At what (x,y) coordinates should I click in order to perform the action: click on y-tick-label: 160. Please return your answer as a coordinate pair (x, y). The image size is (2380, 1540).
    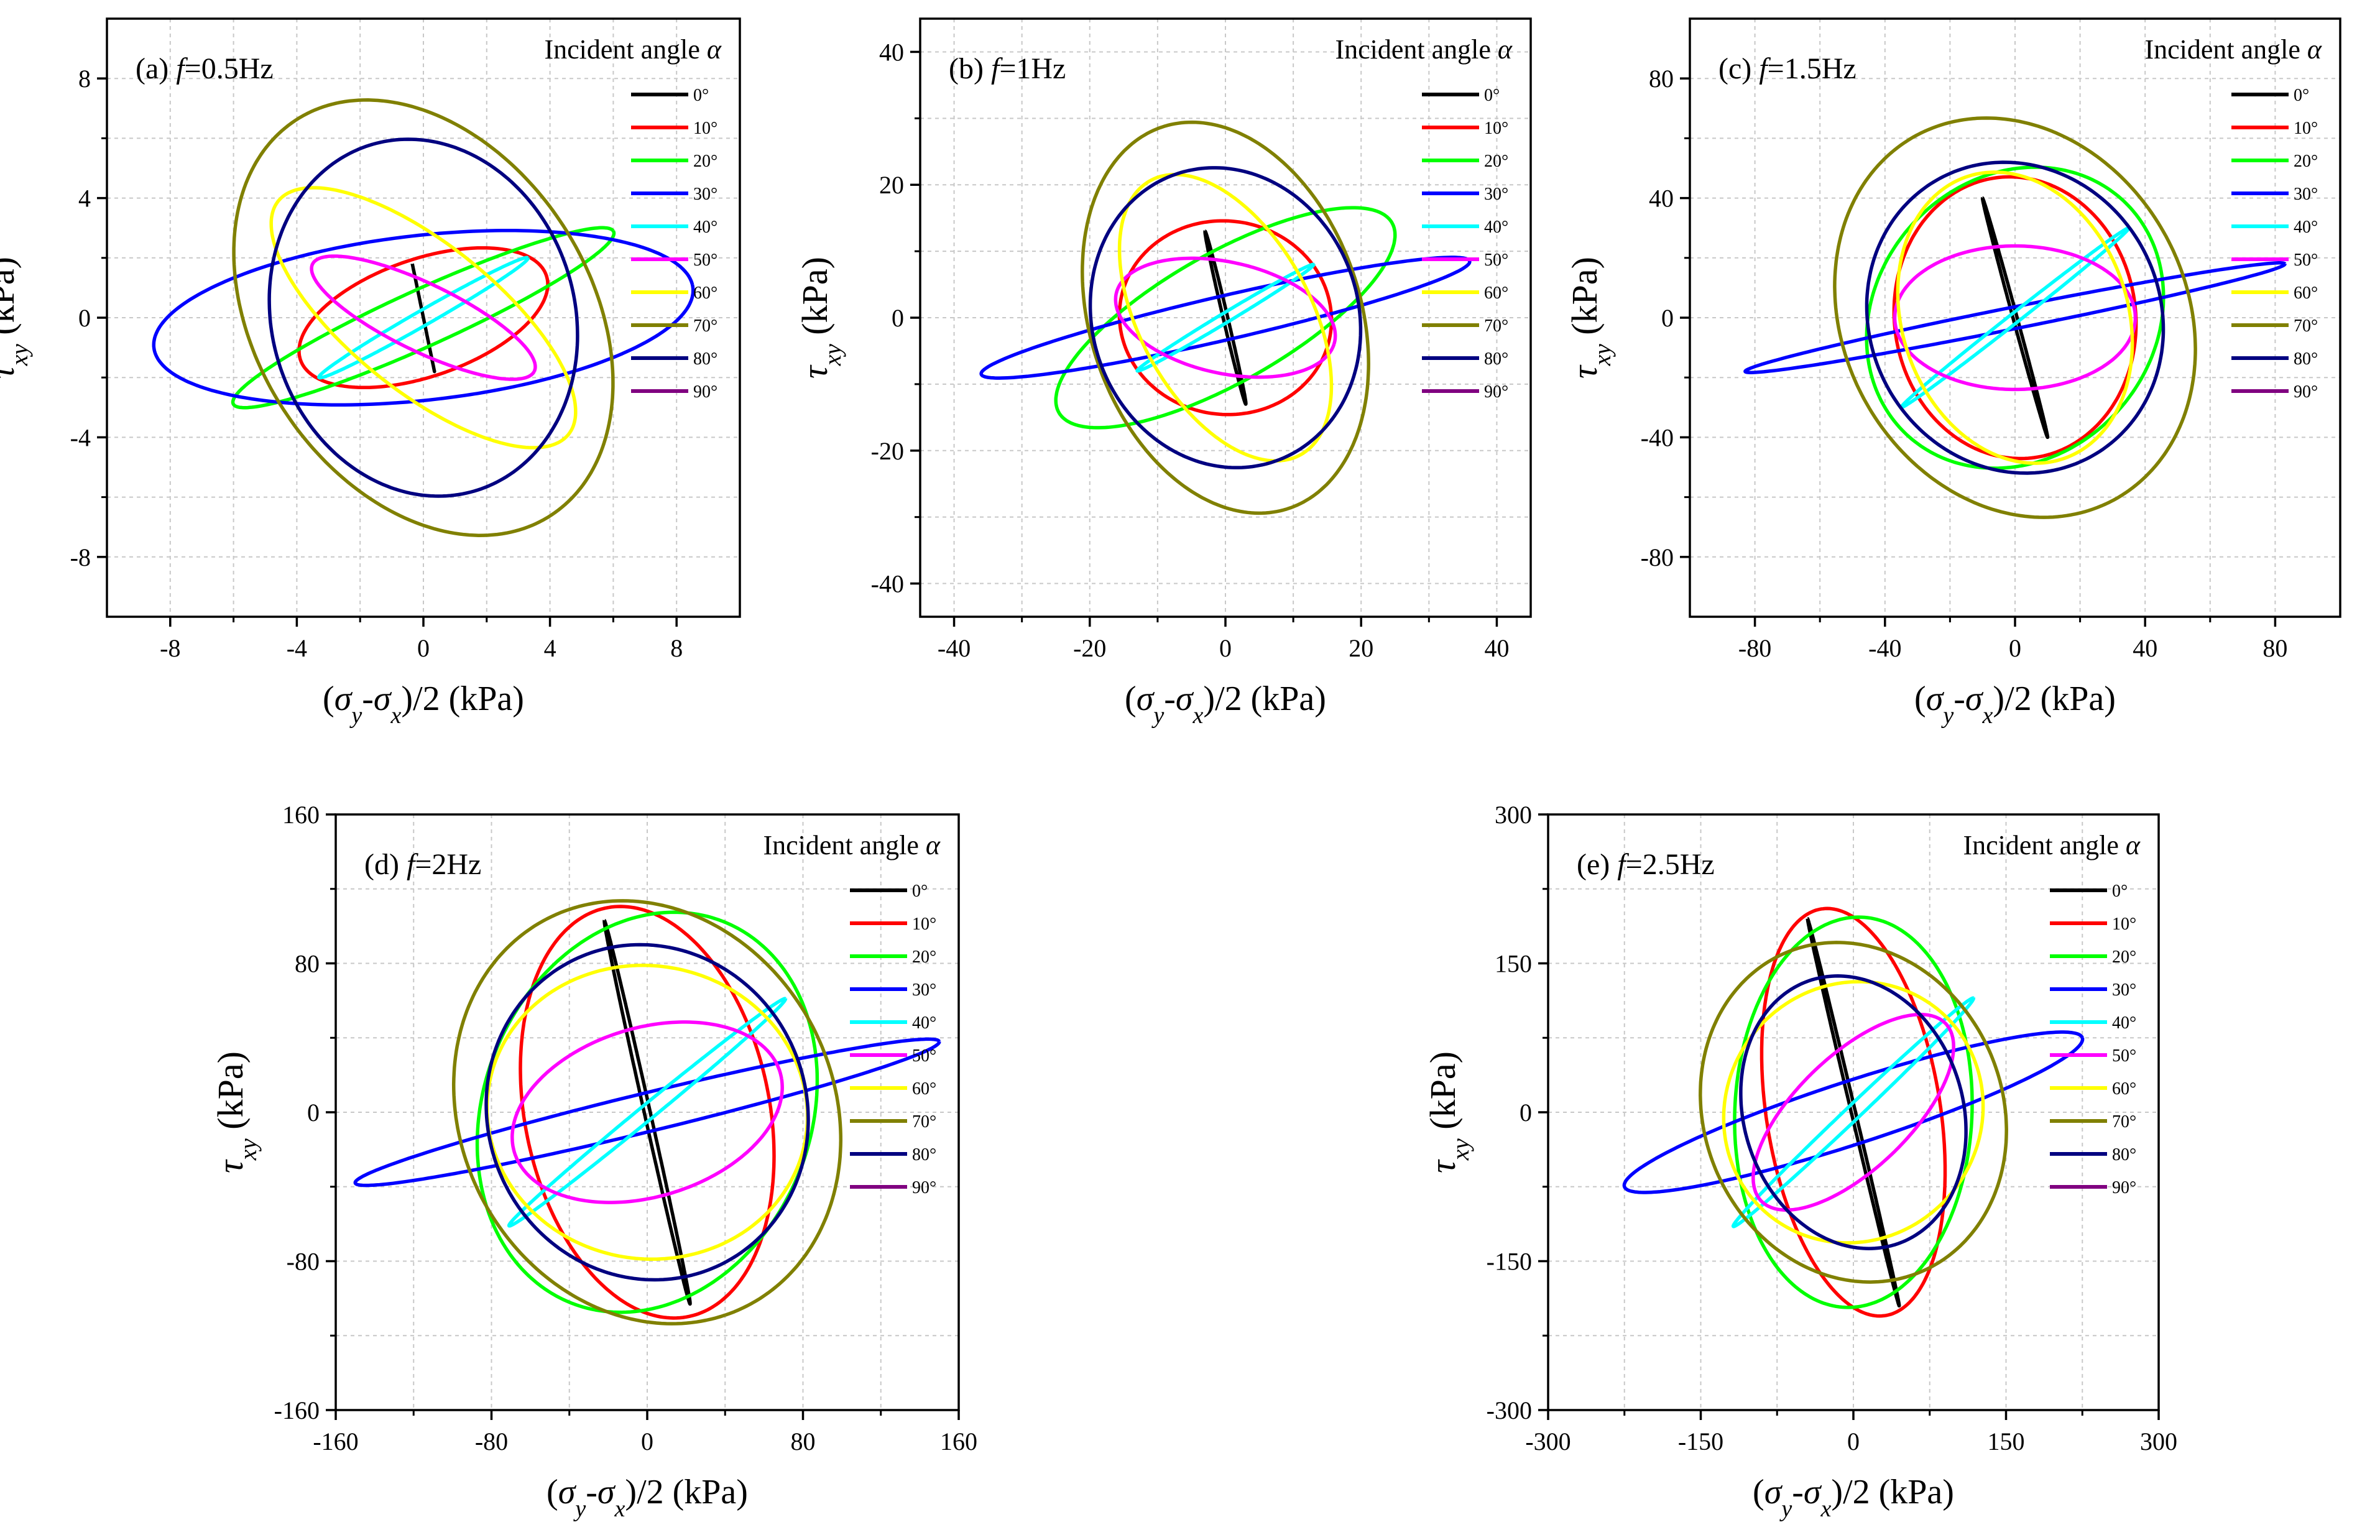
    Looking at the image, I should click on (301, 815).